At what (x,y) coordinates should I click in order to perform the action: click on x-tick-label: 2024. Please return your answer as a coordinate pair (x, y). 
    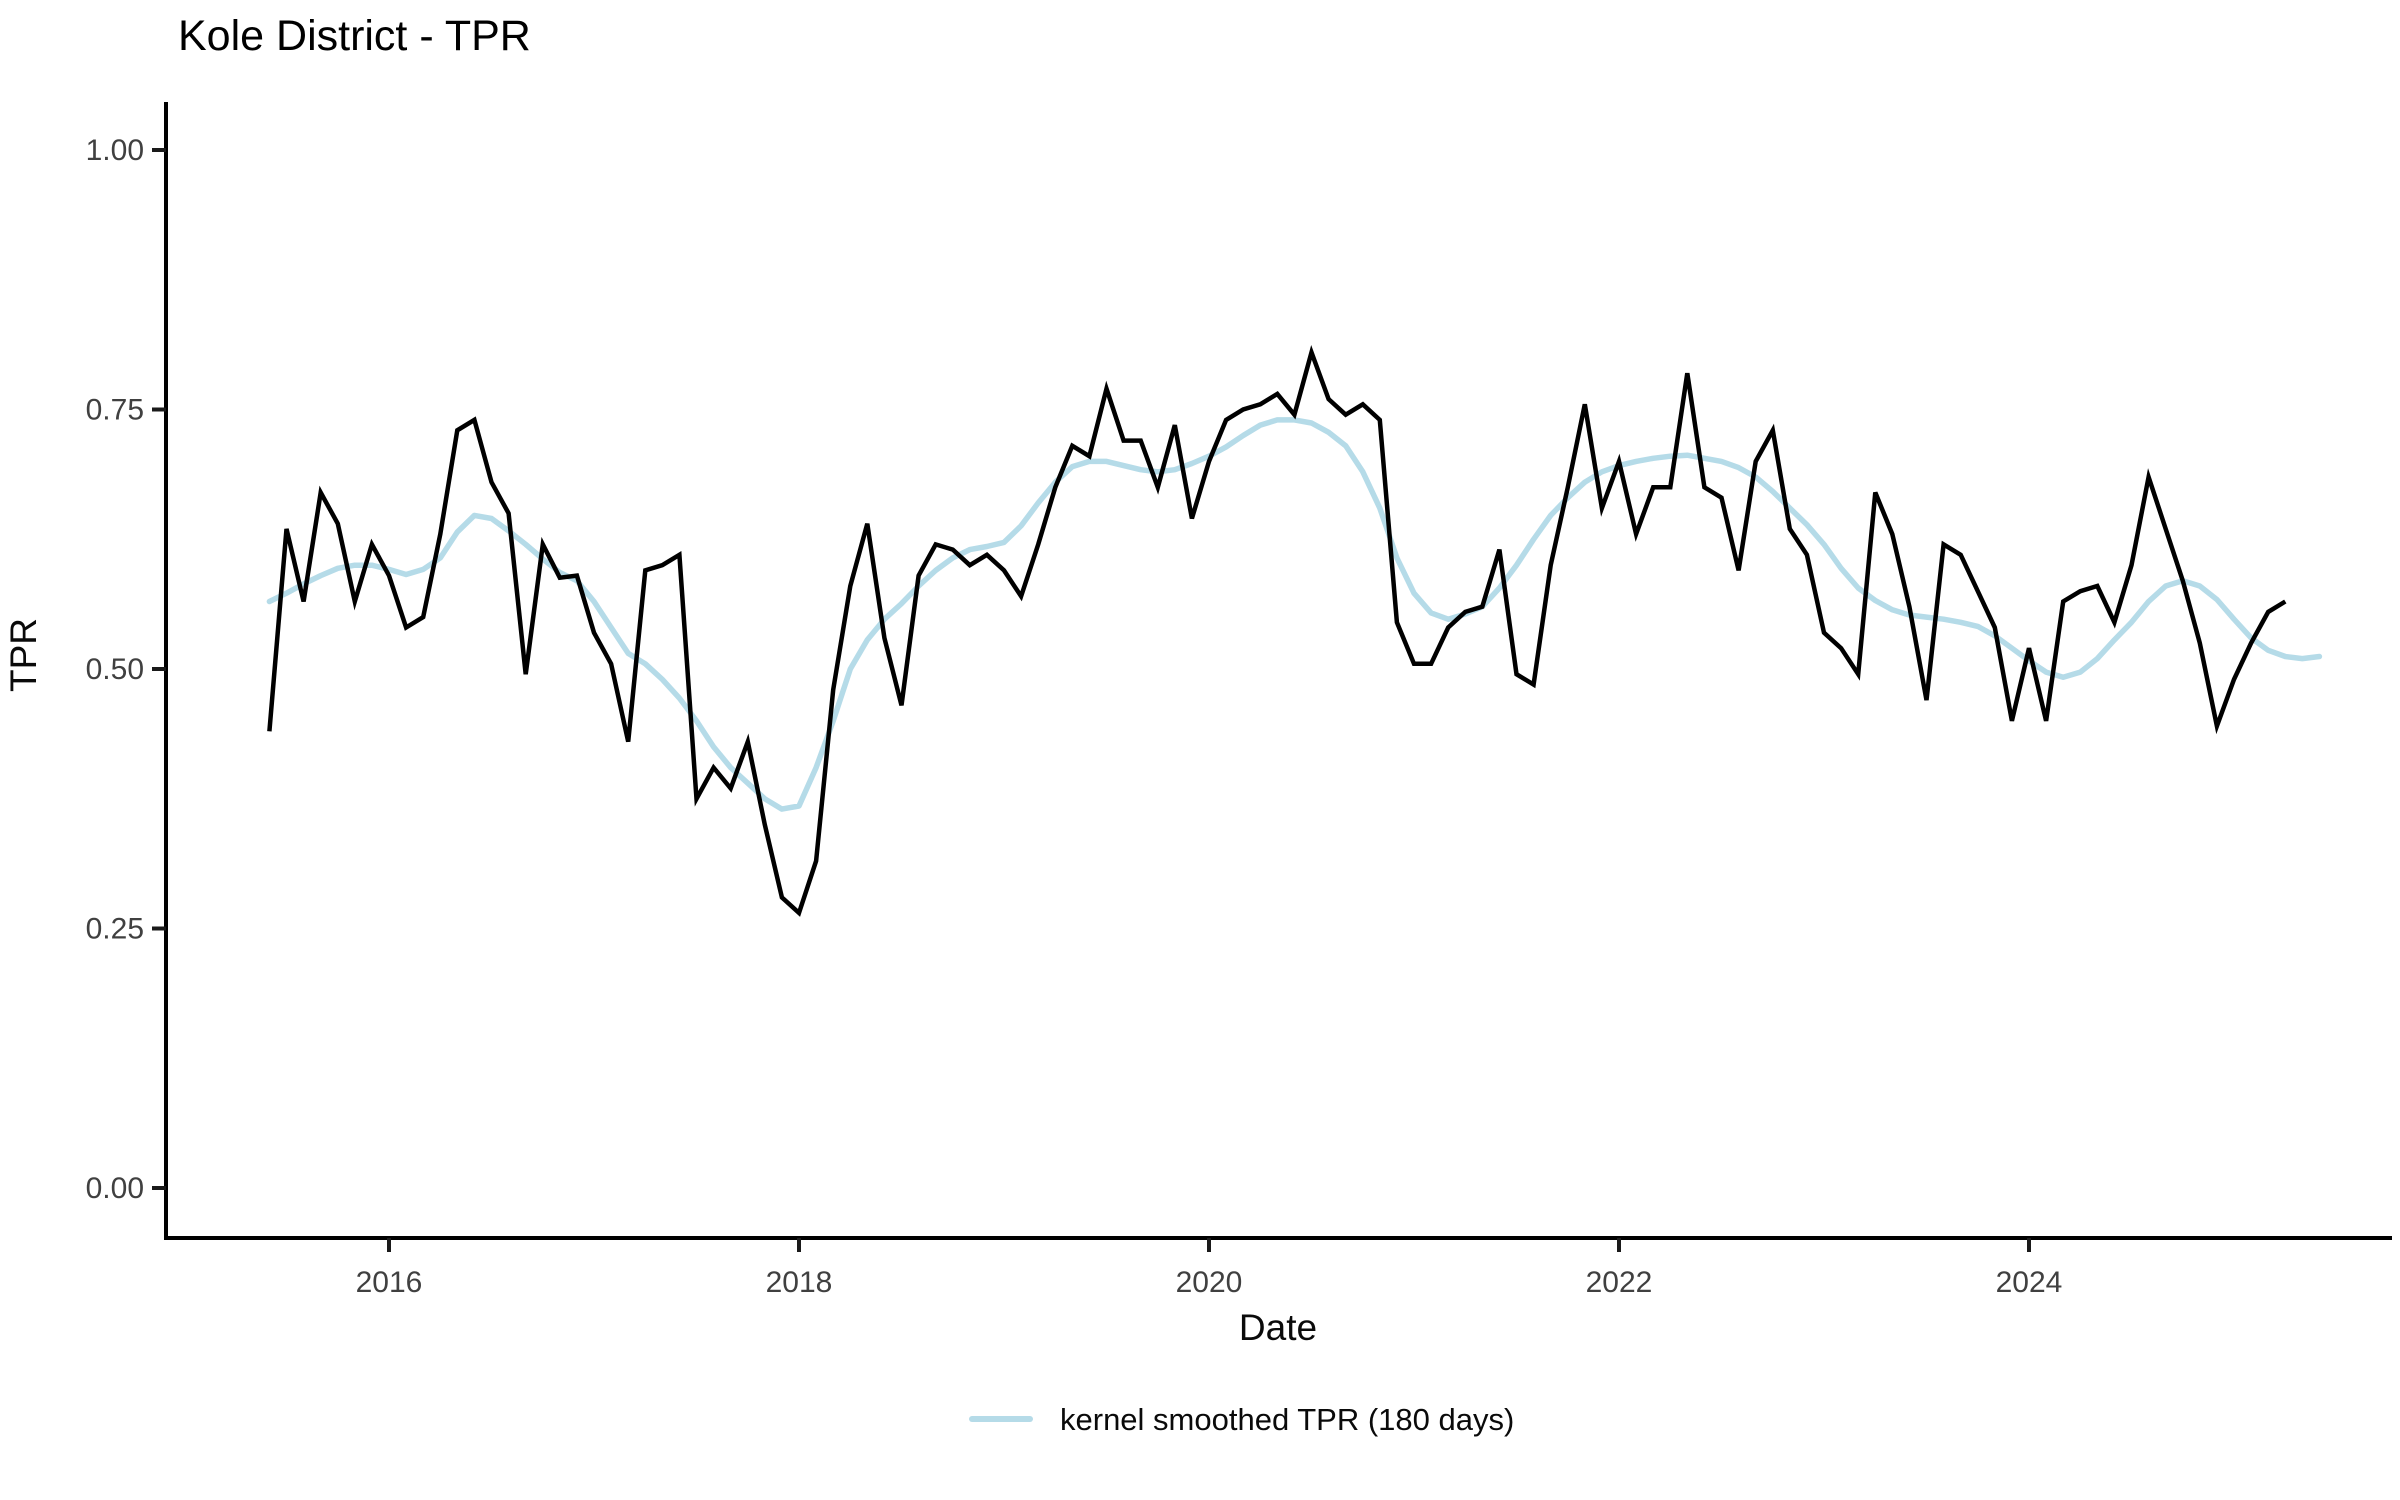
    Looking at the image, I should click on (2029, 1282).